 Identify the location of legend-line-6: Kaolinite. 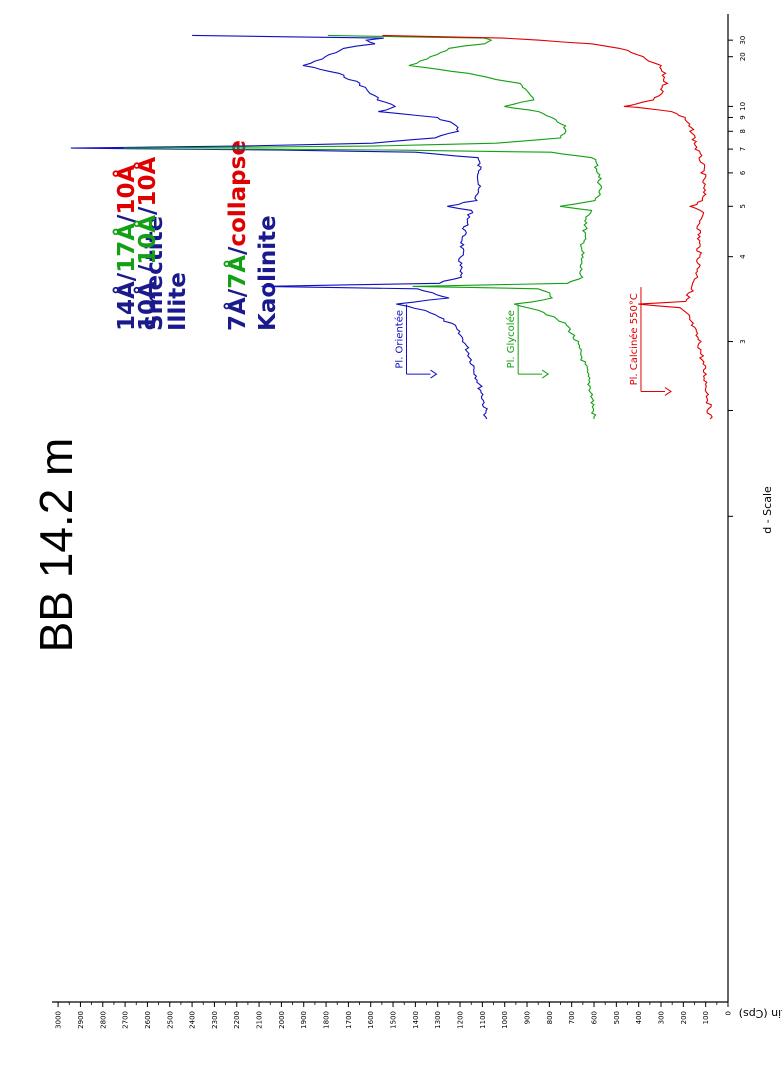
(268, 273).